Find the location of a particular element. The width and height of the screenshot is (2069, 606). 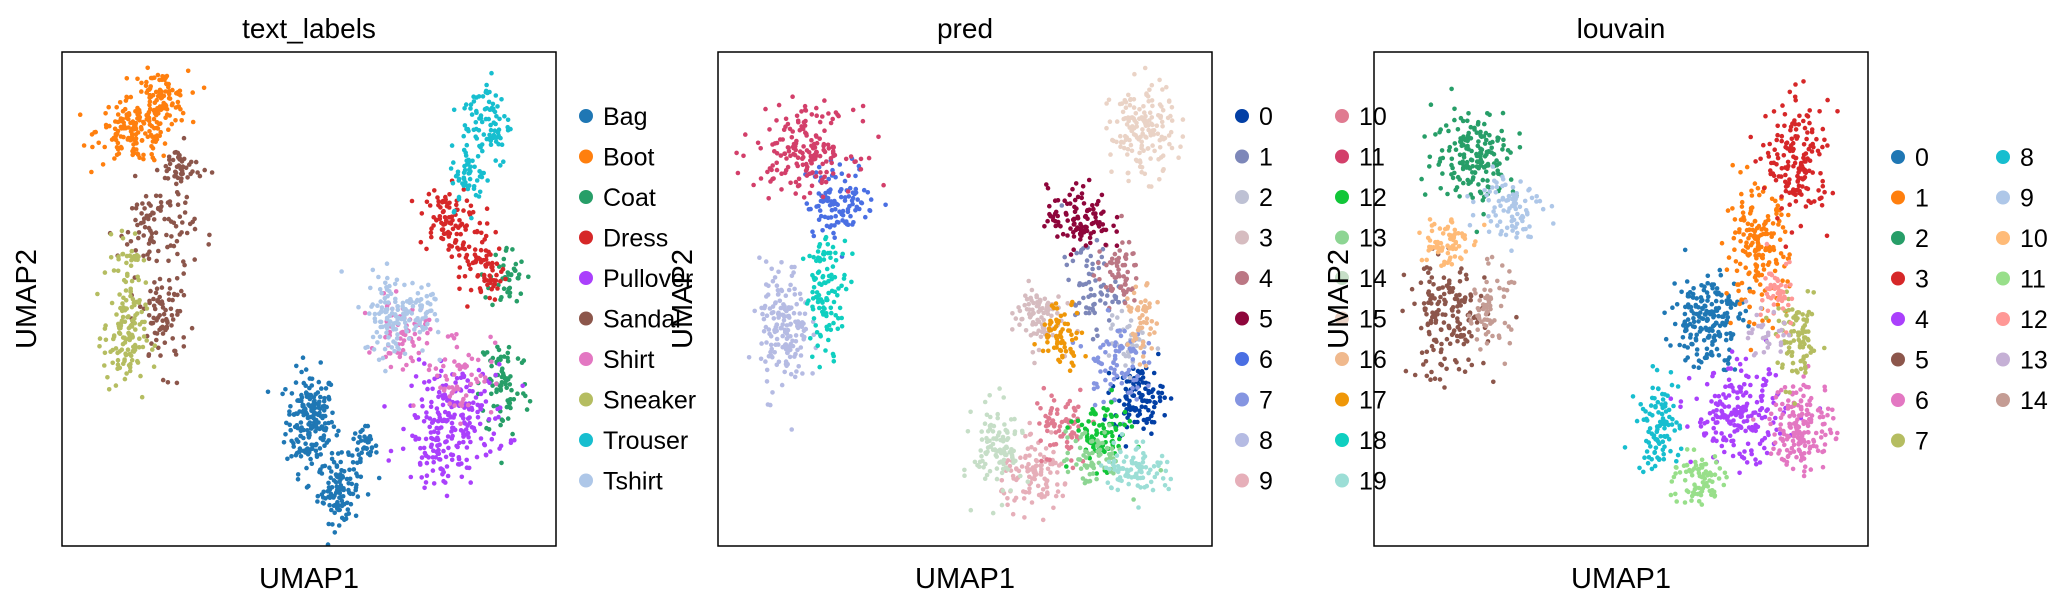

legend-item: 7 is located at coordinates (1254, 401).